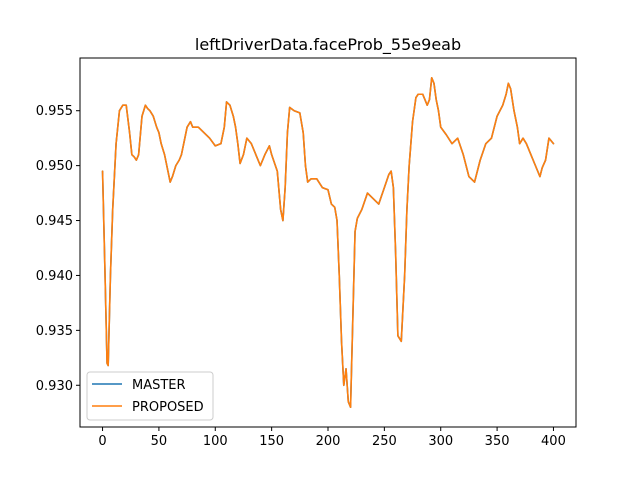 The image size is (640, 480). I want to click on y-axis: 0.930 0.935 0.940 0.945 0.950 0.955, so click(58, 249).